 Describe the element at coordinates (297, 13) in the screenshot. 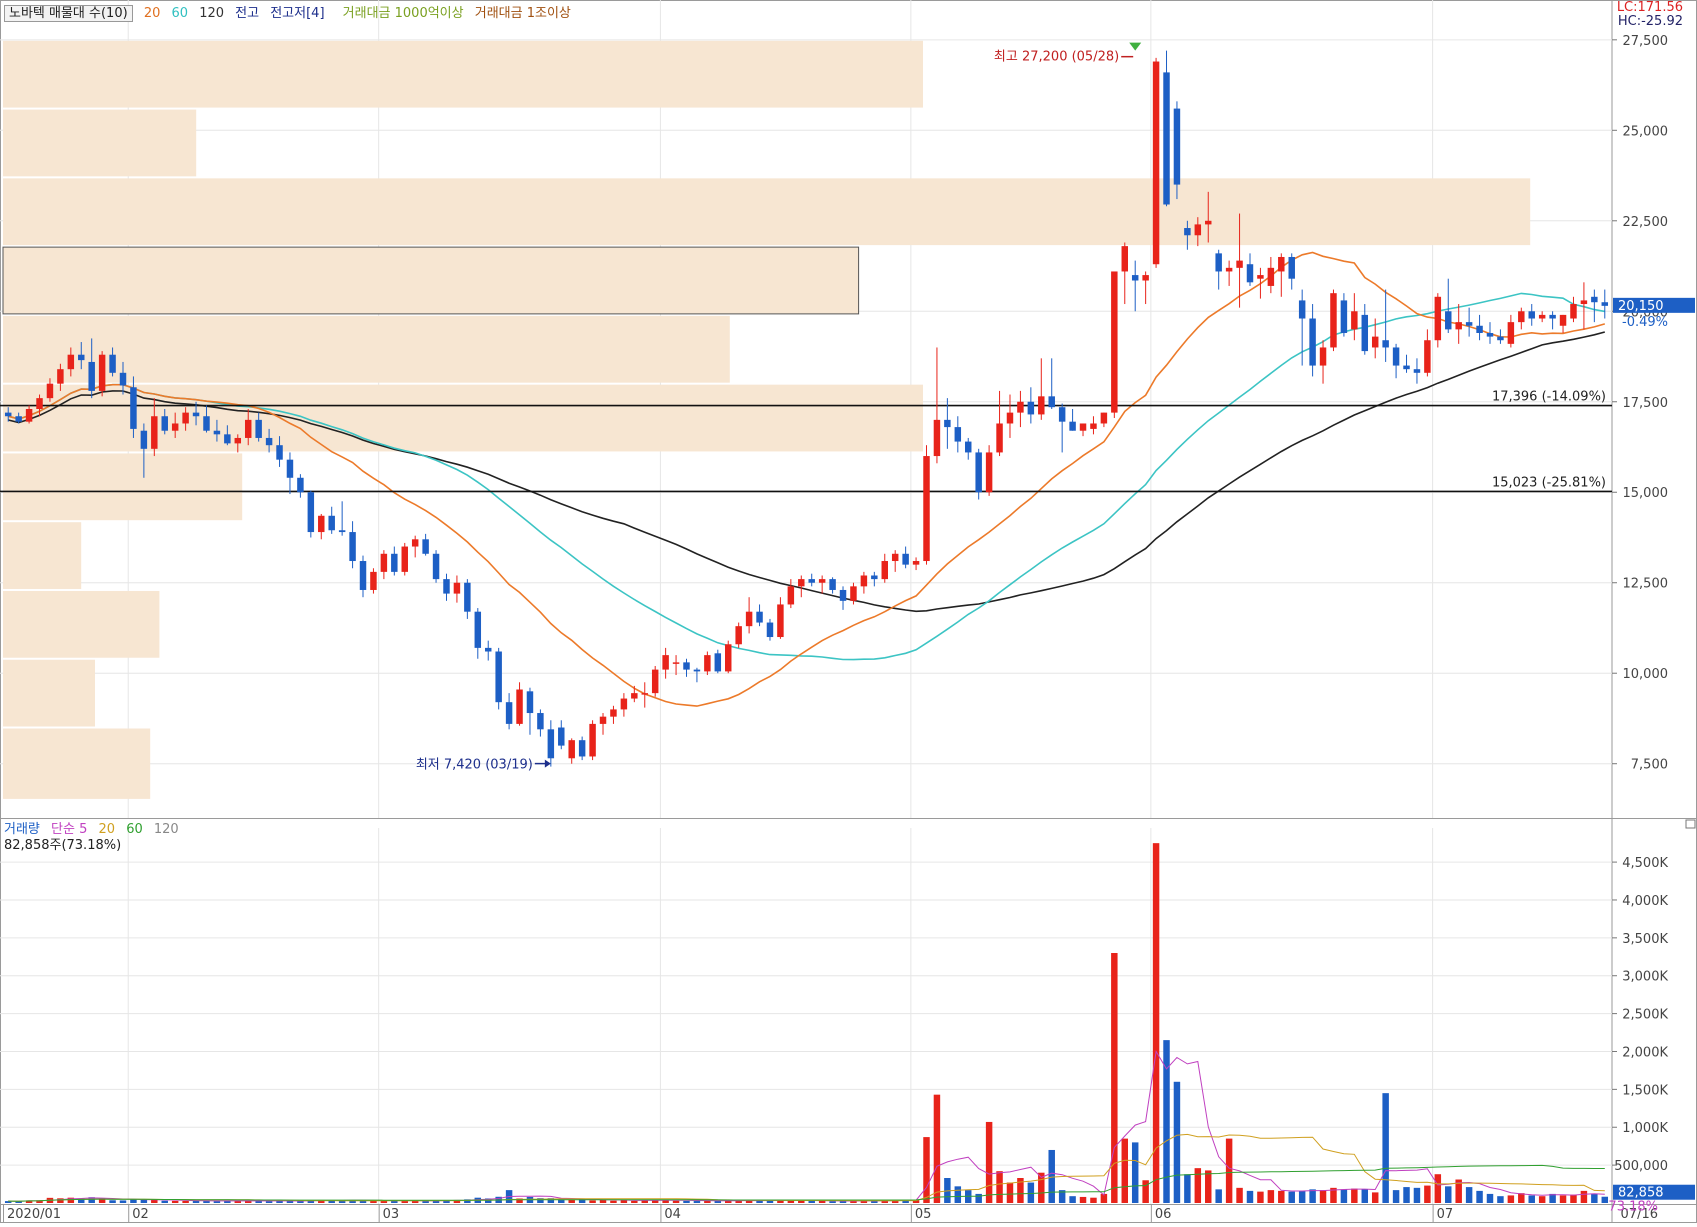

I see `legend-high-low-value: 전고저[4]` at that location.